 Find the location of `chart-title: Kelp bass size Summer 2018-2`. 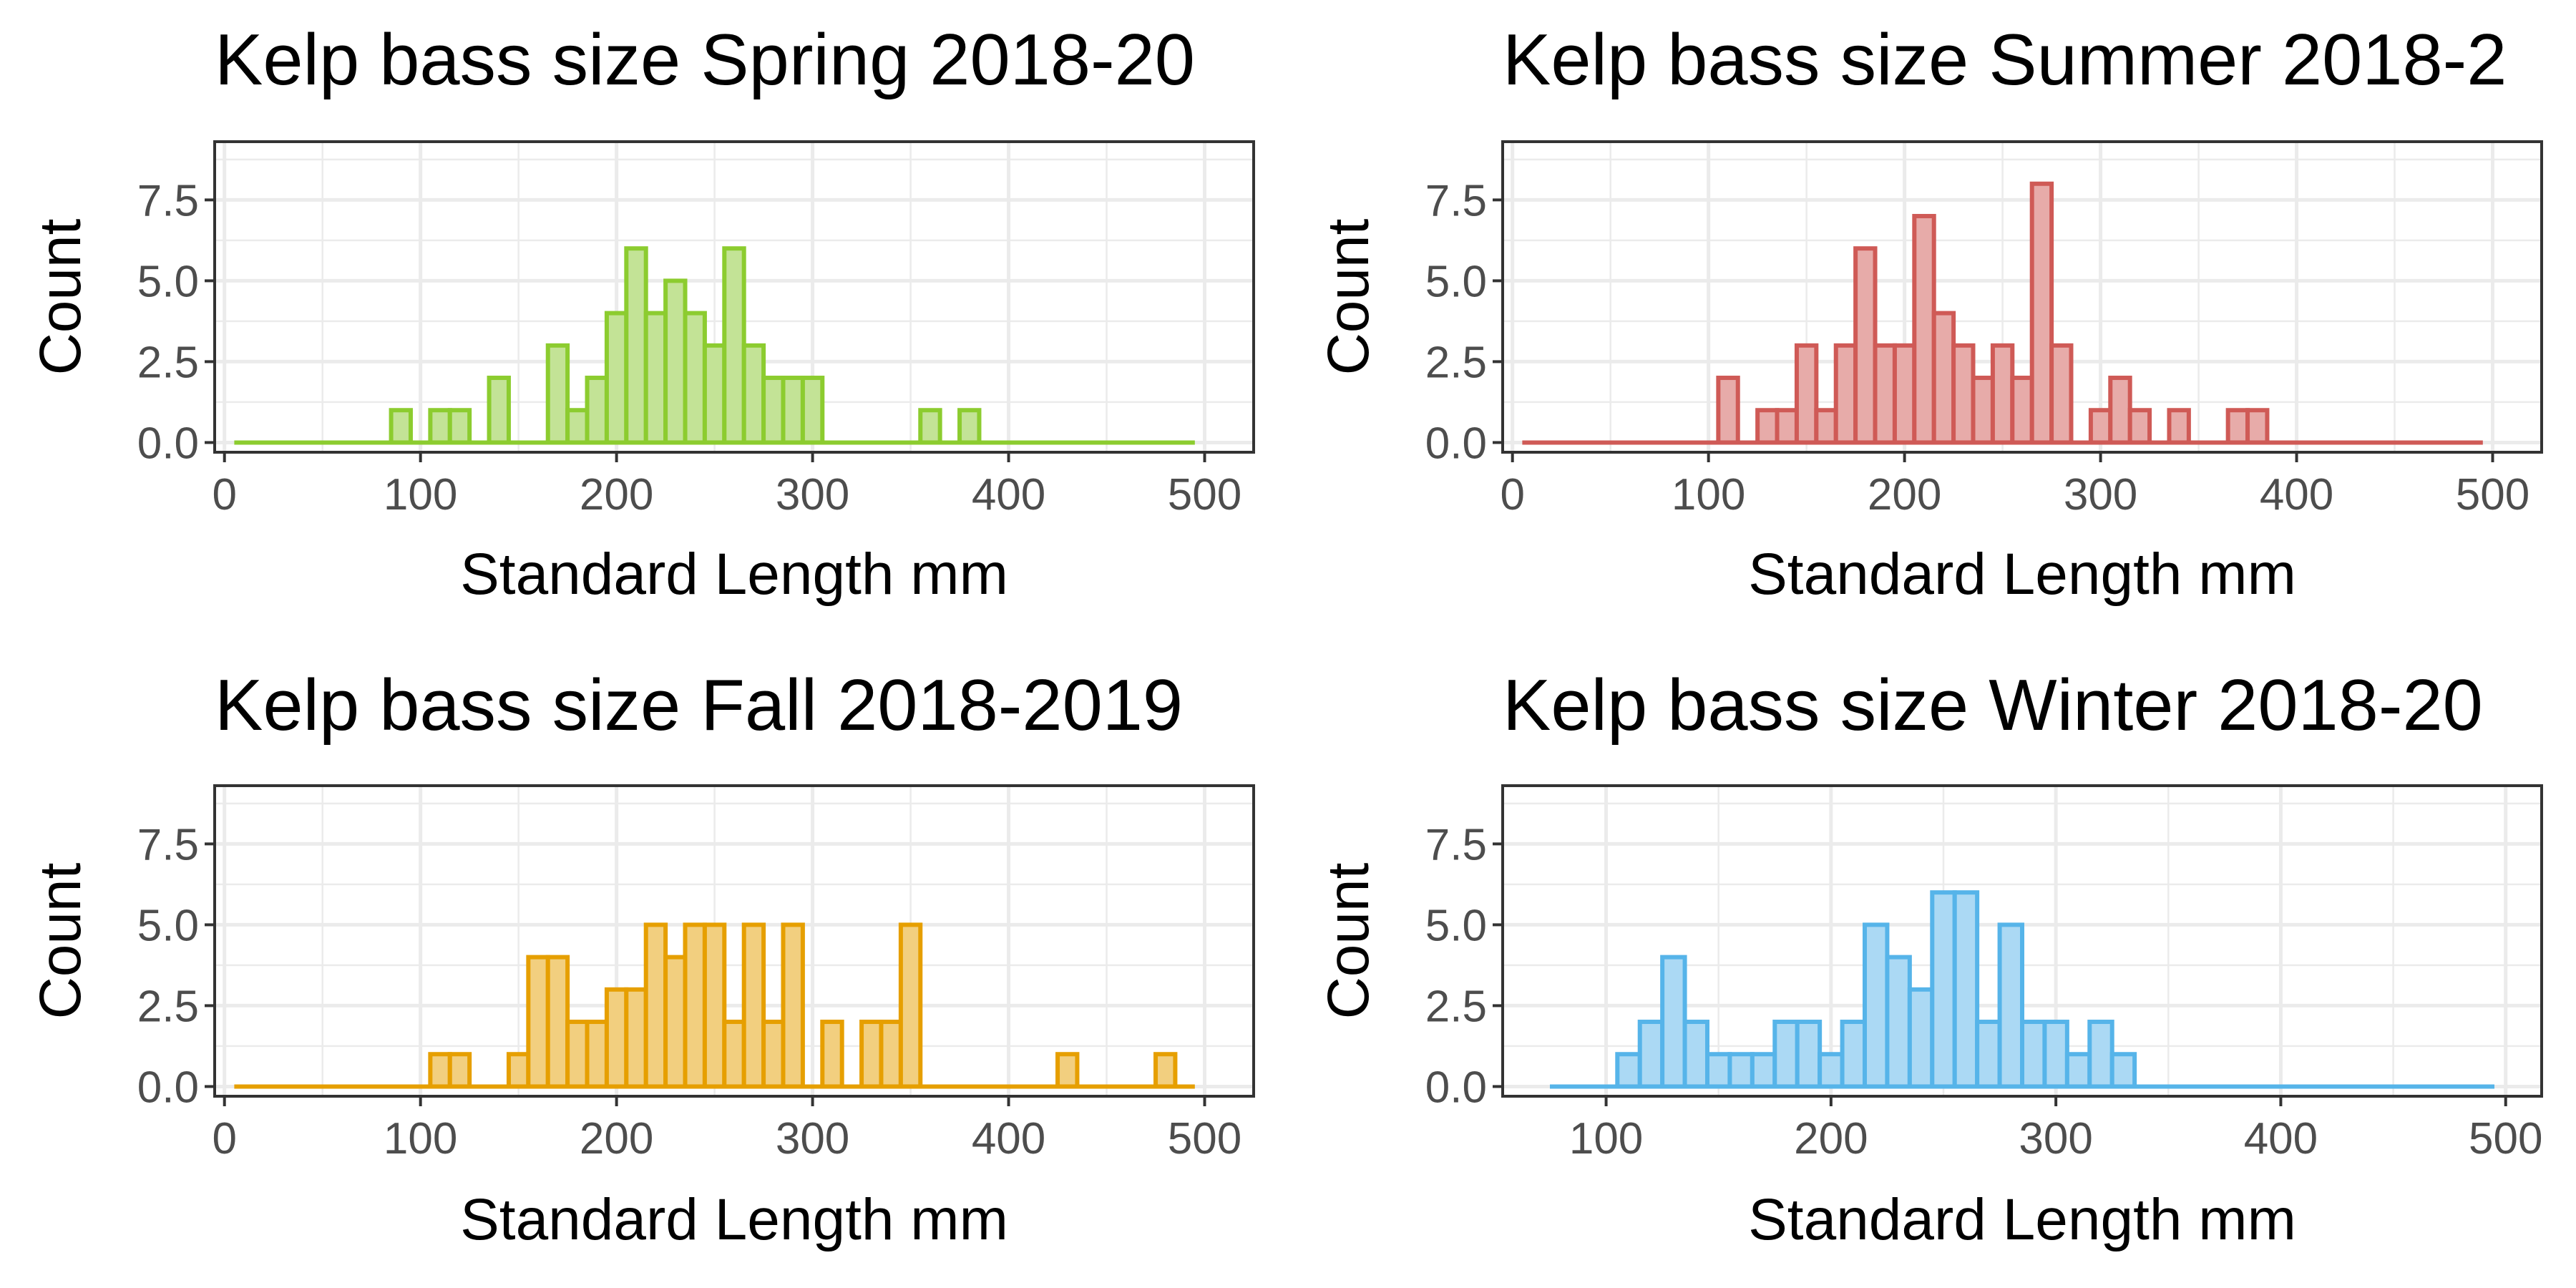

chart-title: Kelp bass size Summer 2018-2 is located at coordinates (2005, 60).